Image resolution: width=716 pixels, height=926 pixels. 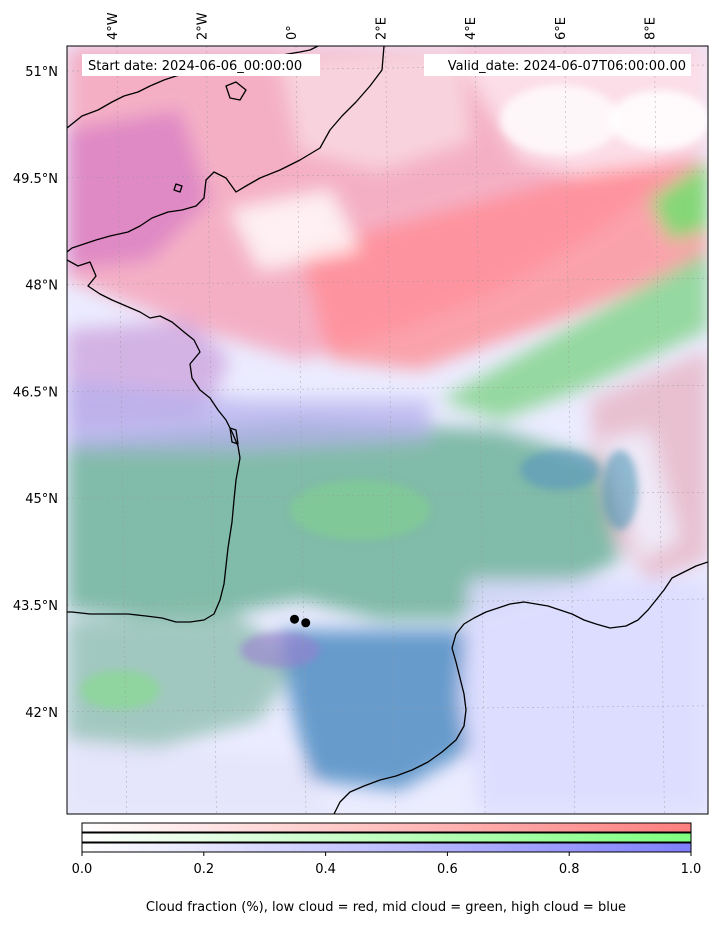 I want to click on latitude-labels: 51°N 49.5°N 48°N 46.5°N 45°N 43.5°N 42°N, so click(x=35, y=393).